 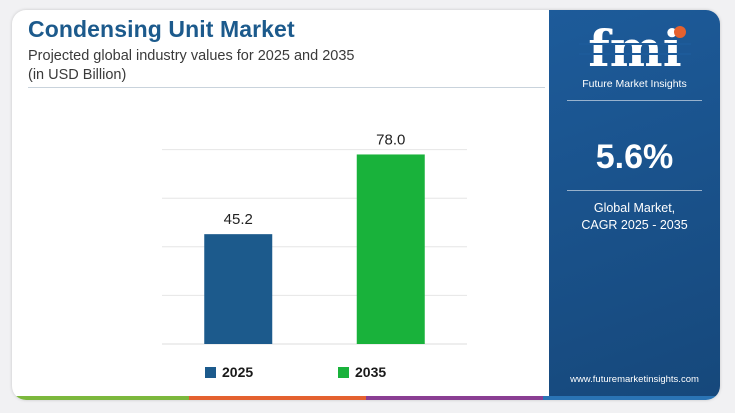 I want to click on legend-item-2035: 2035, so click(x=362, y=372).